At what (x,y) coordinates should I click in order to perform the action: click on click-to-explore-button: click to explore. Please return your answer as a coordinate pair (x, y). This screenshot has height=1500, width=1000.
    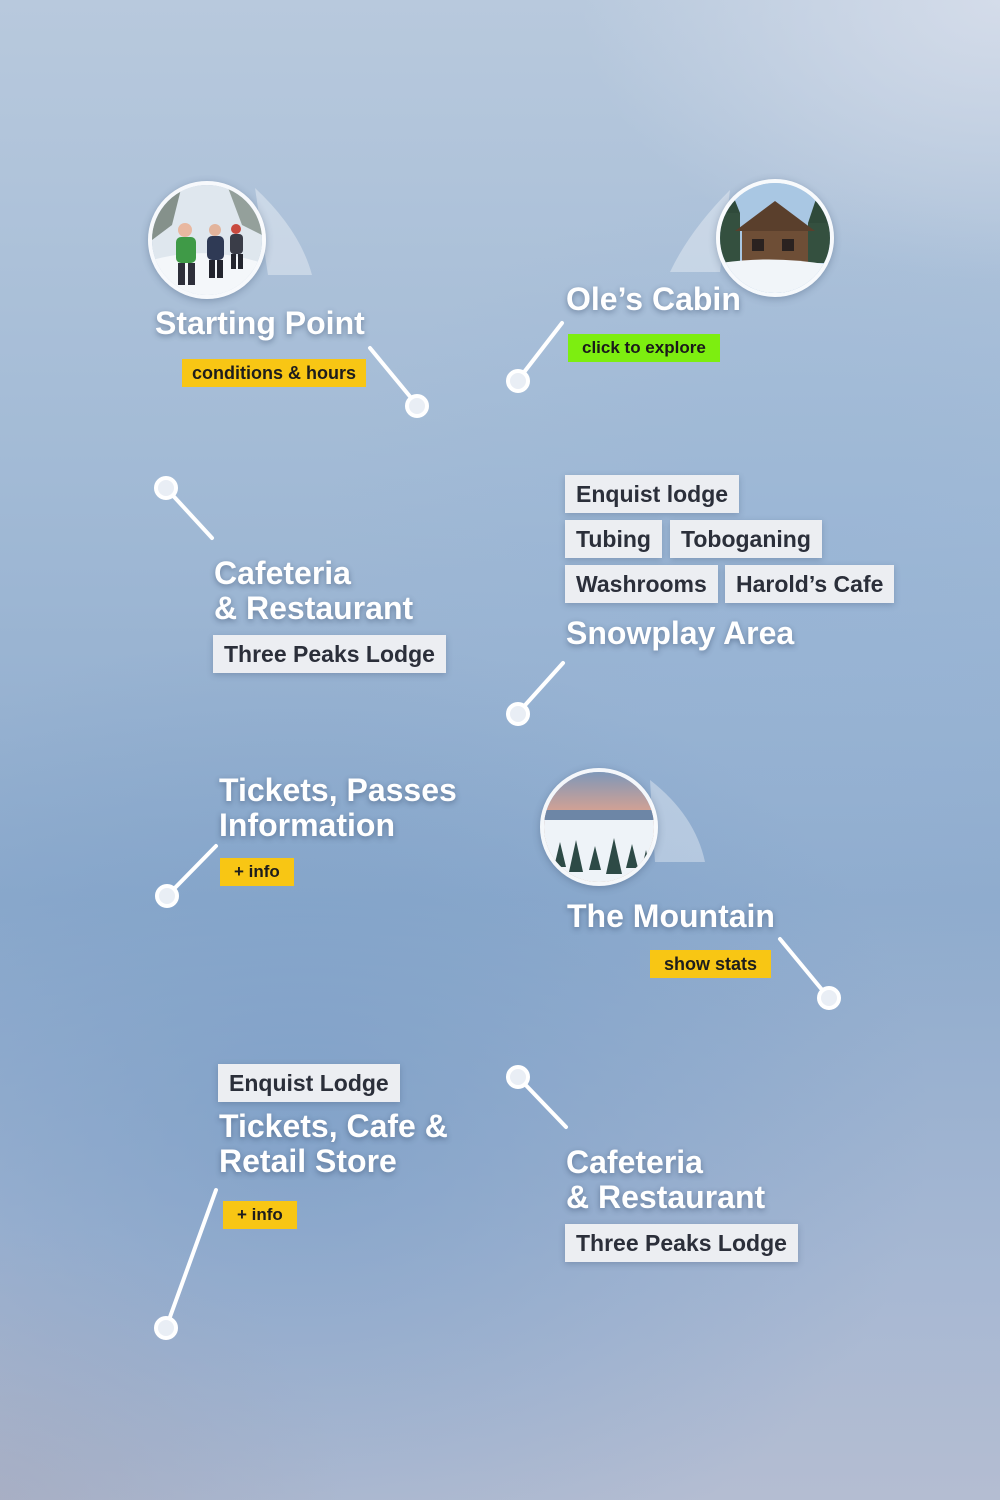
    Looking at the image, I should click on (644, 348).